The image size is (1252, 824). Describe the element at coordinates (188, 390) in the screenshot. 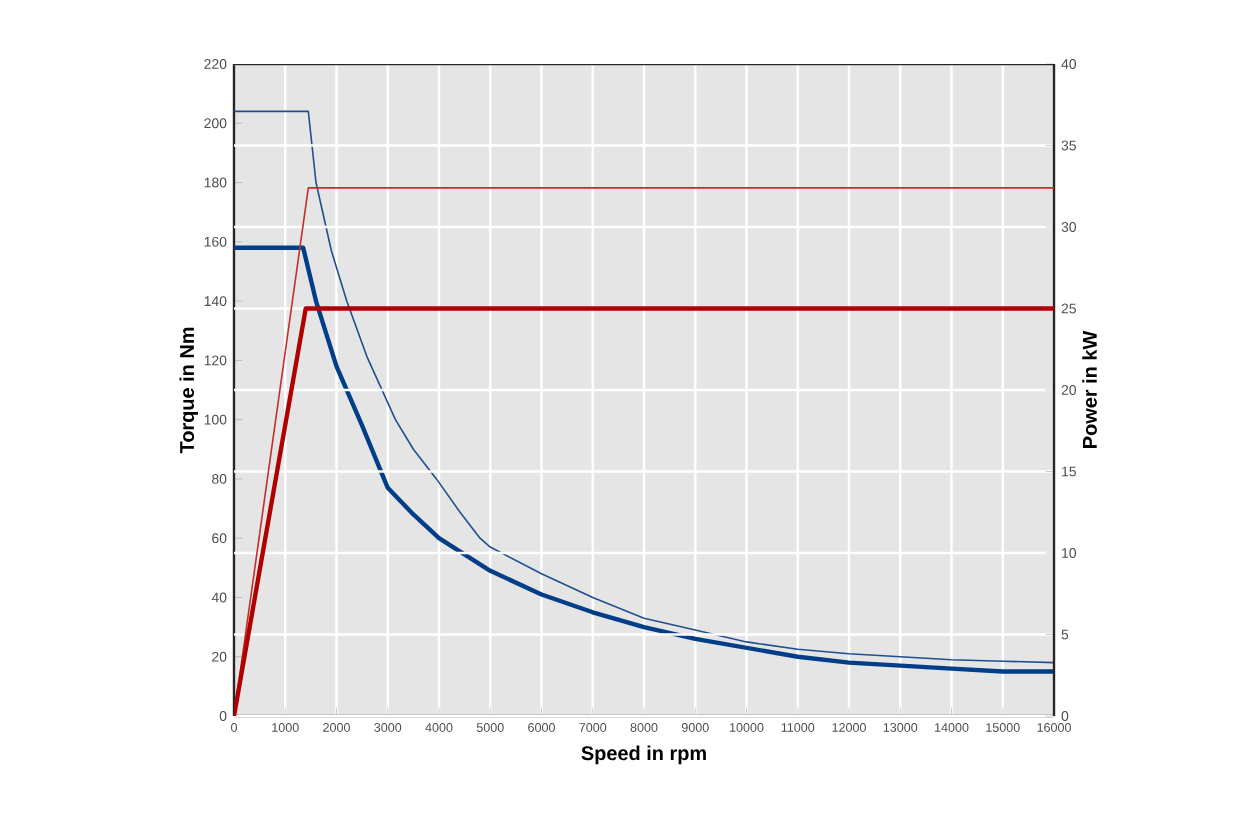

I see `y-axis-title: Torque in Nm` at that location.